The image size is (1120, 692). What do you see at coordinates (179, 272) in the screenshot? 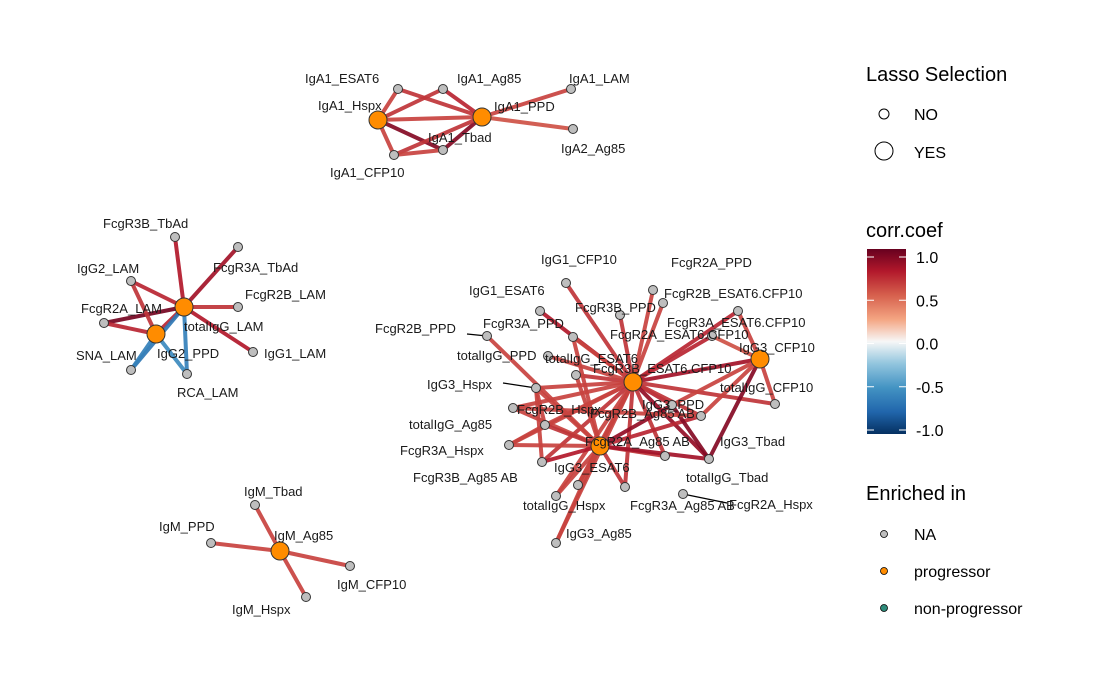
I see `edge-totaligg-lam--fcgr3b-tbad` at bounding box center [179, 272].